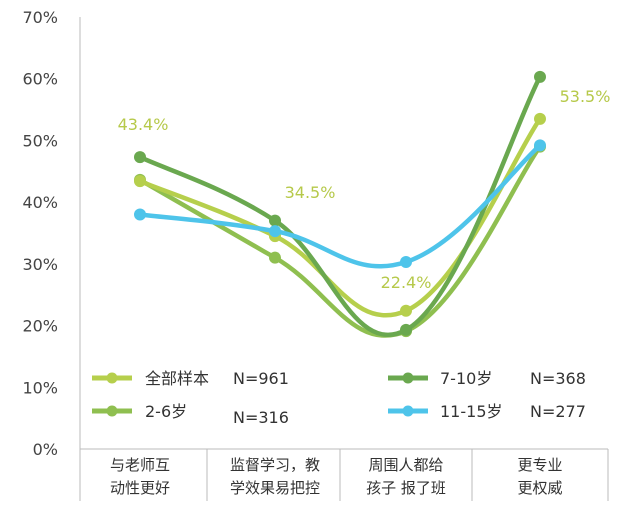 Image resolution: width=640 pixels, height=527 pixels. What do you see at coordinates (471, 411) in the screenshot?
I see `legend-label: 11-15岁` at bounding box center [471, 411].